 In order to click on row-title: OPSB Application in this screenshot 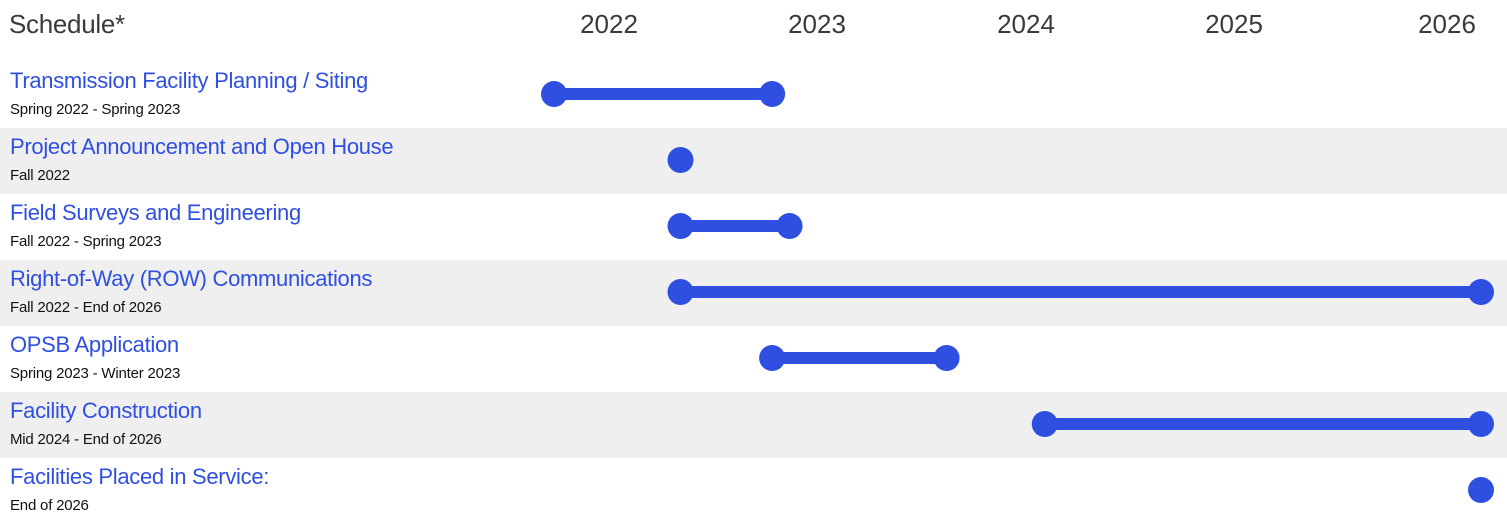, I will do `click(94, 344)`.